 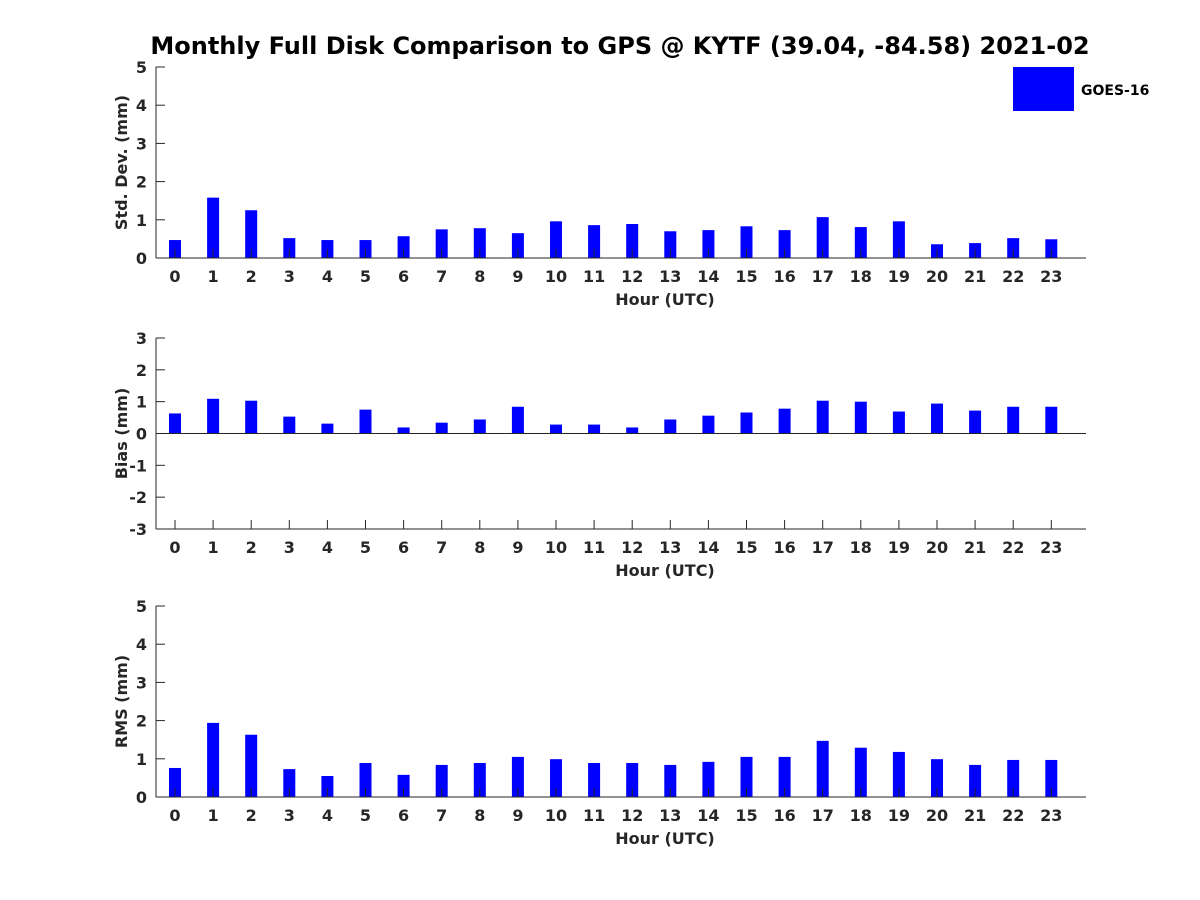 I want to click on x-tick-label: 9, so click(x=517, y=547).